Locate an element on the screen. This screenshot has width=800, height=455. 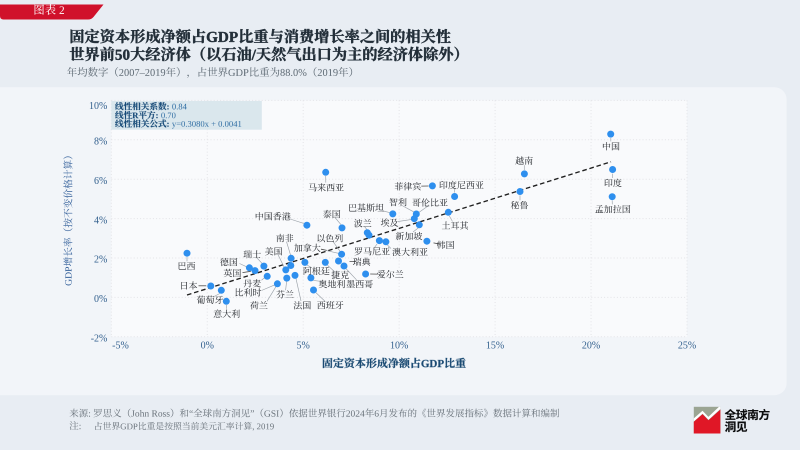
svg-text: -2% is located at coordinates (99, 339).